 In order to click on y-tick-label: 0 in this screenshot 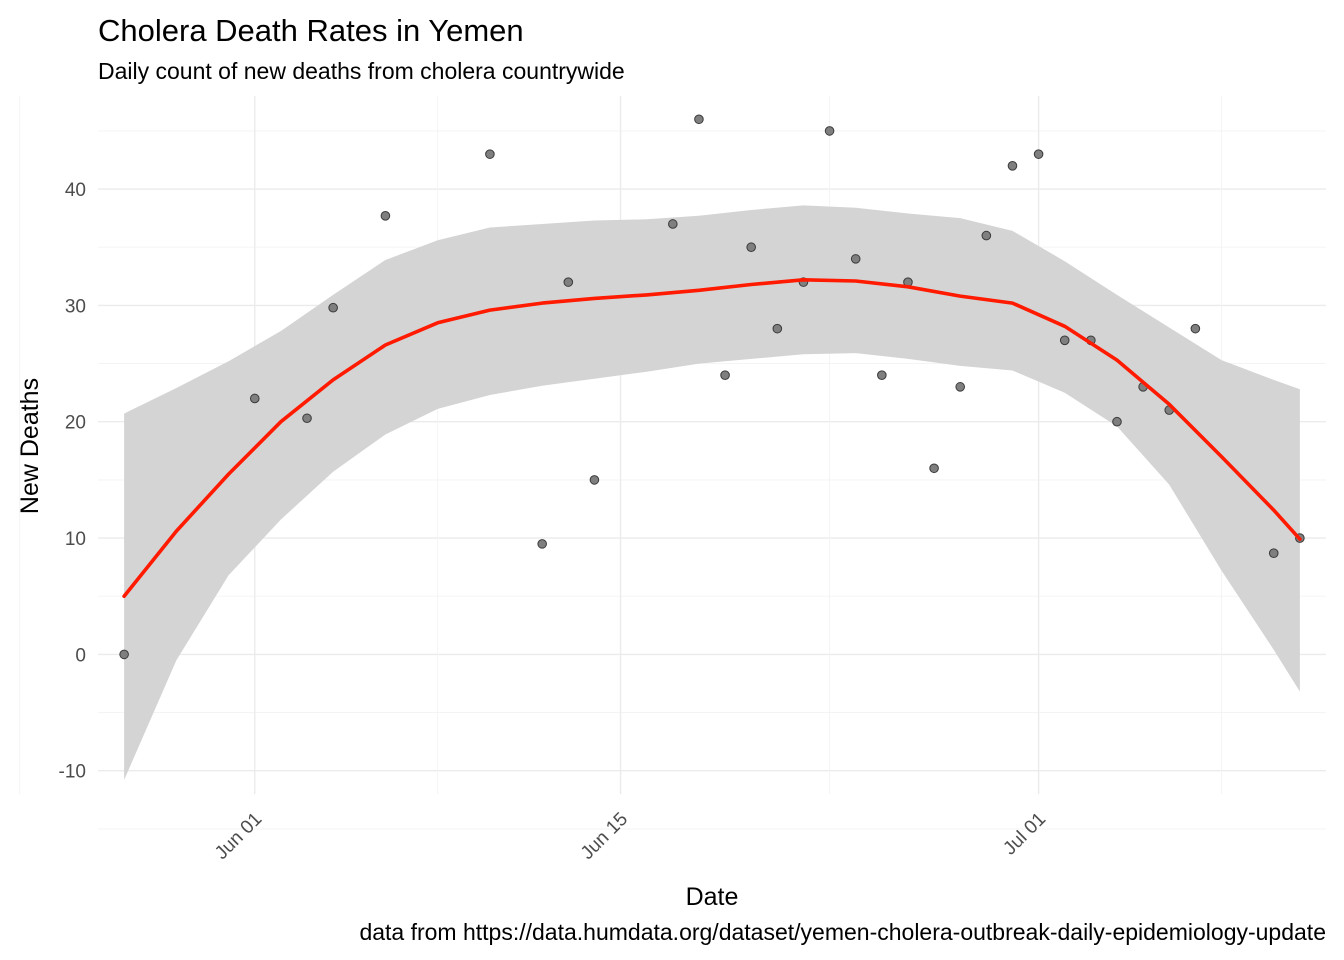, I will do `click(80, 655)`.